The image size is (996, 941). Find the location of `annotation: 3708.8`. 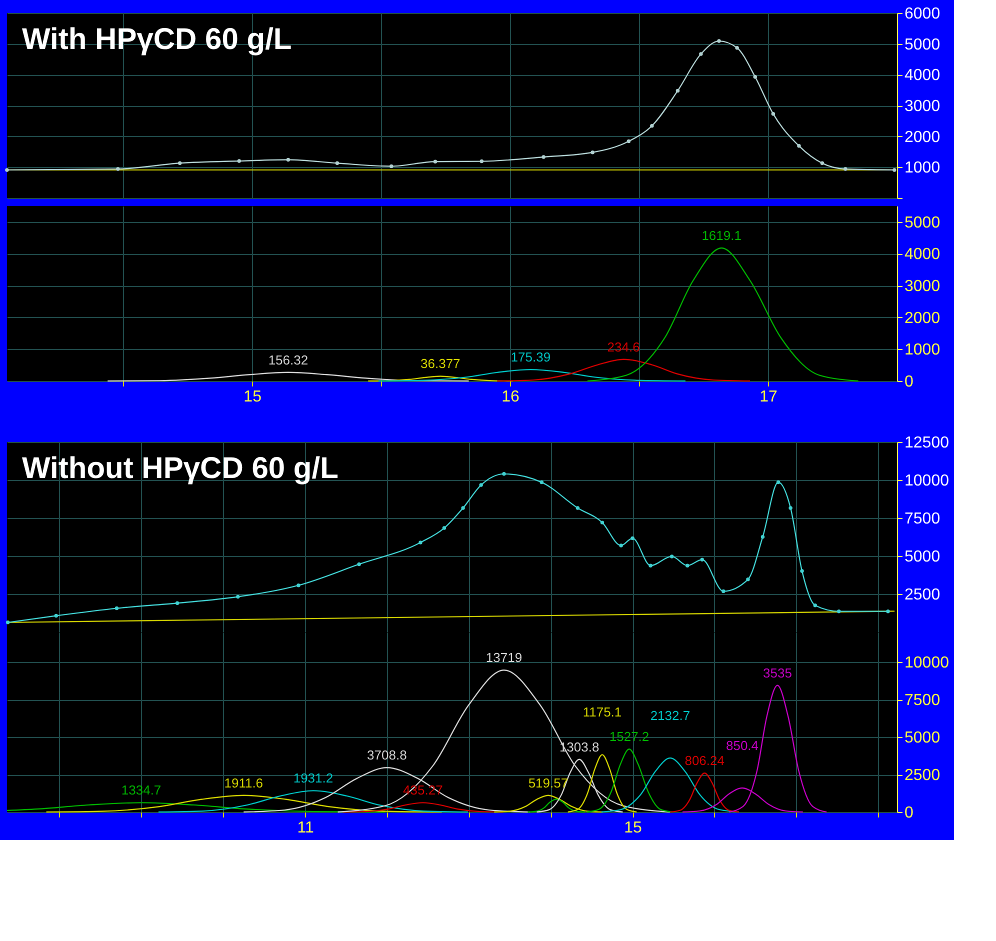

annotation: 3708.8 is located at coordinates (387, 755).